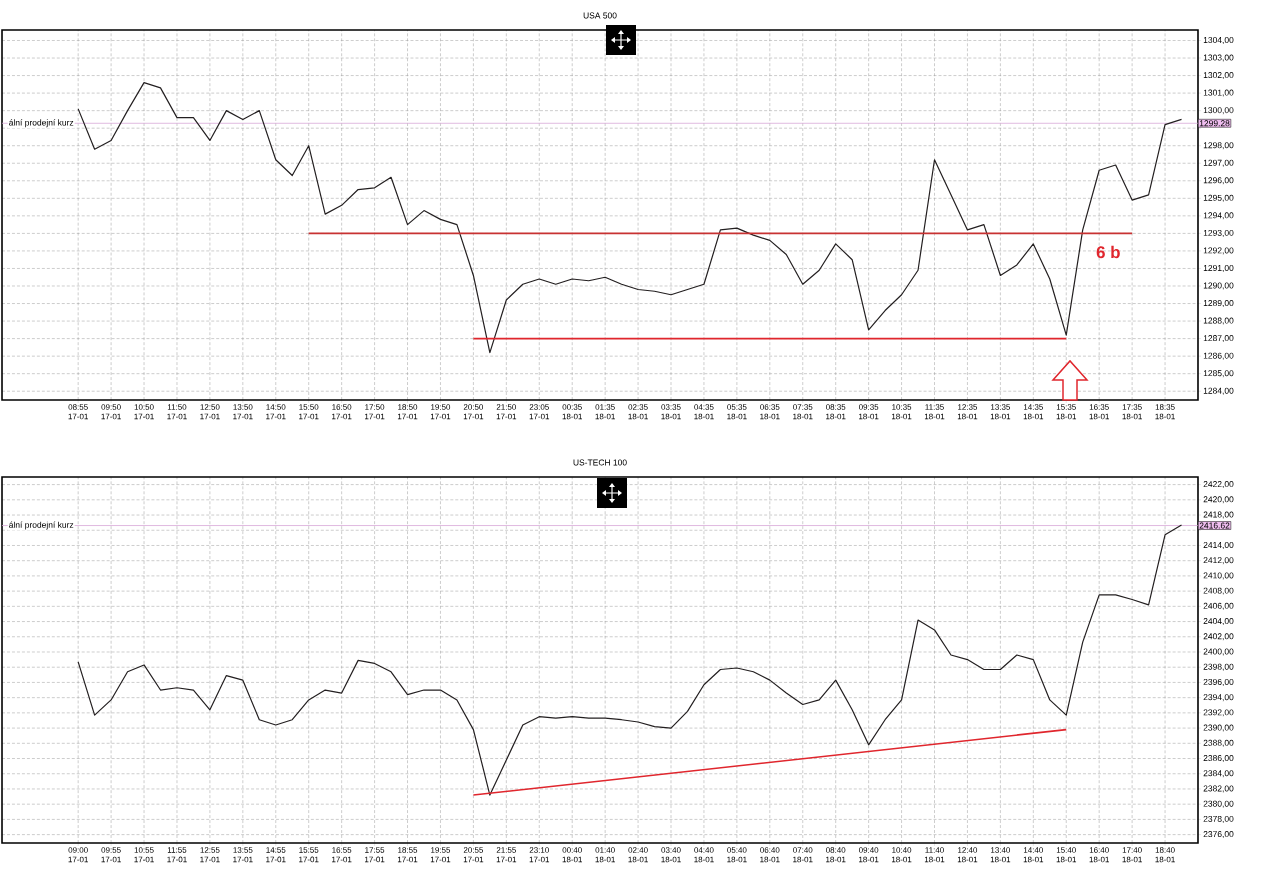 This screenshot has width=1281, height=891. Describe the element at coordinates (1218, 637) in the screenshot. I see `y-tick-label: 2402,00` at that location.